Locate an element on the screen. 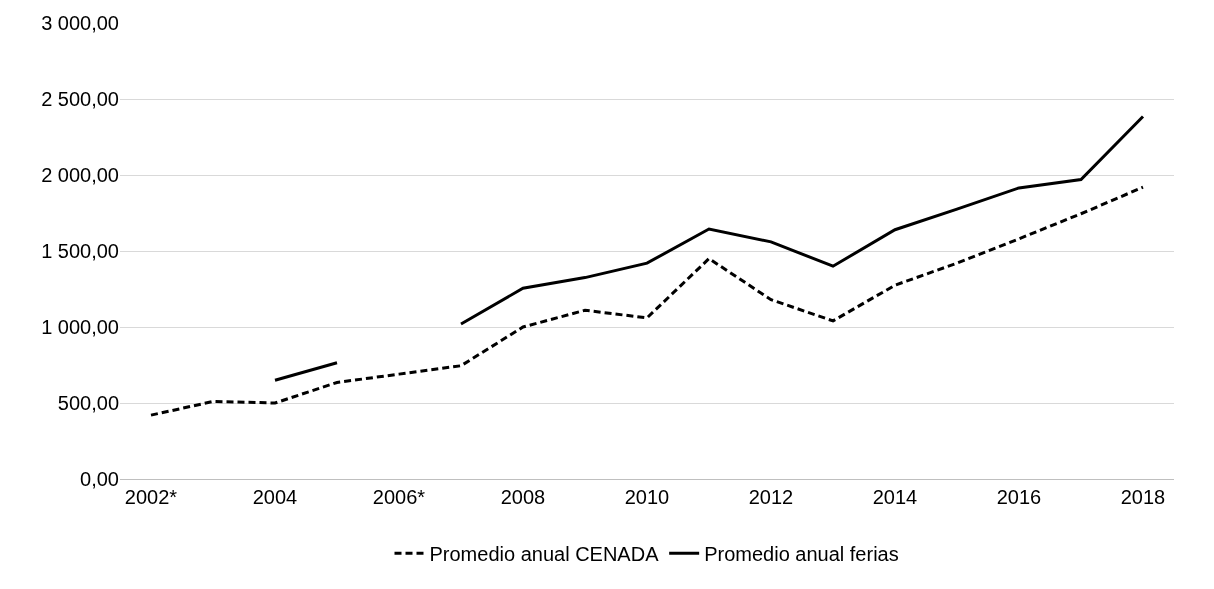 This screenshot has width=1214, height=589. y-tick-label: 3 000,00 is located at coordinates (80, 23).